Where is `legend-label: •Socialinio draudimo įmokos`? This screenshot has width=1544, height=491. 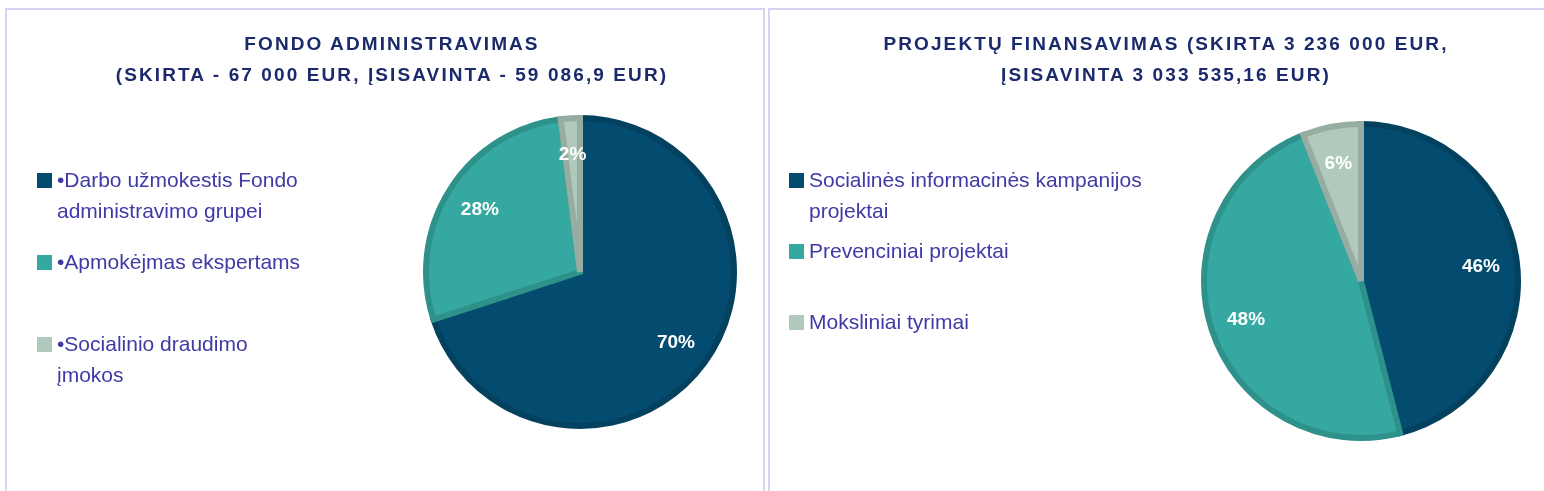
legend-label: •Socialinio draudimo įmokos is located at coordinates (153, 359).